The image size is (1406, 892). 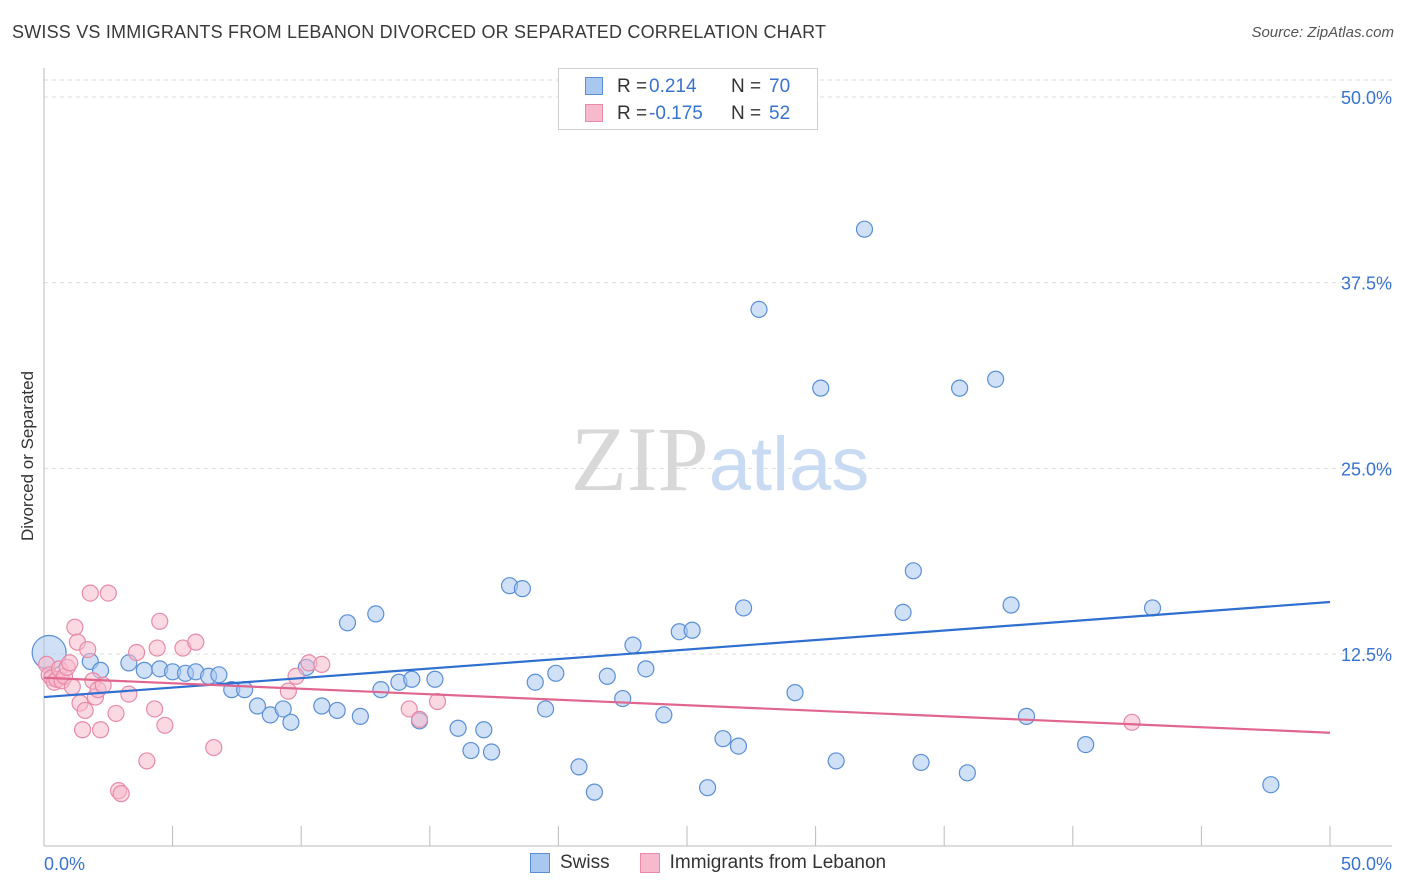 I want to click on legend-item-lebanon: Immigrants from Lebanon, so click(x=763, y=863).